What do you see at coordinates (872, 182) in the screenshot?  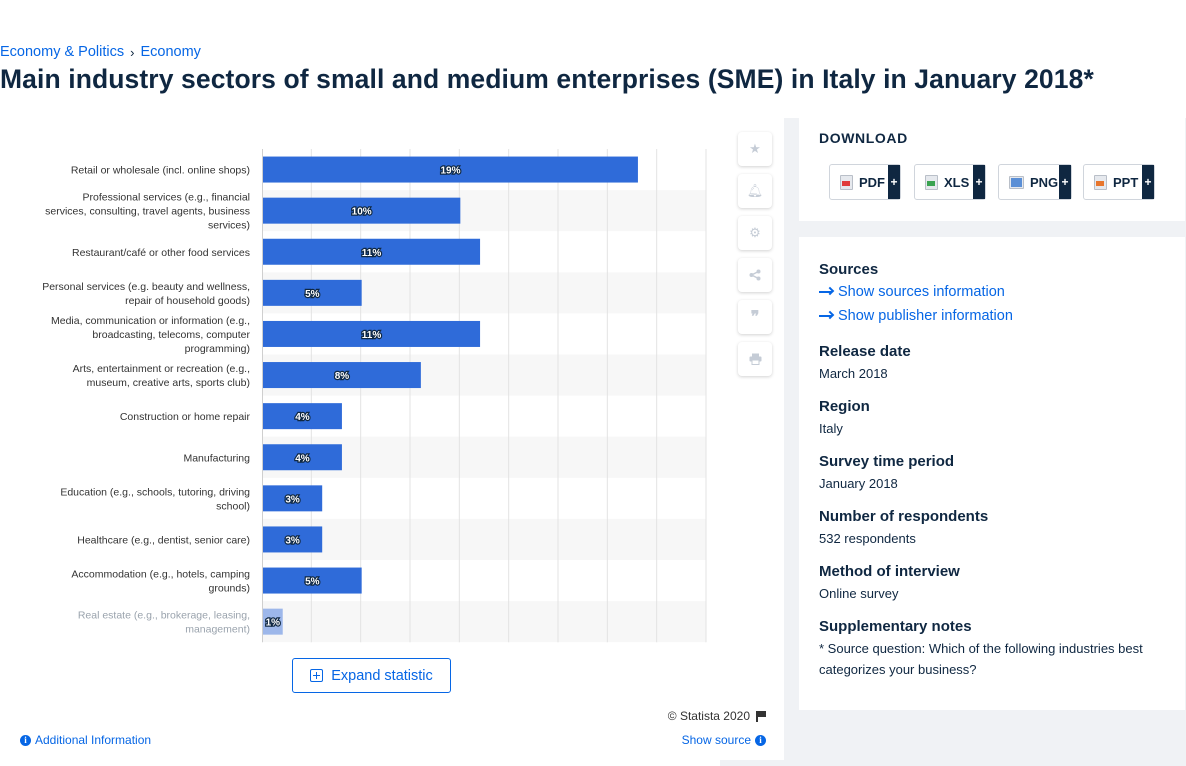 I see `download-pdf-label: PDF` at bounding box center [872, 182].